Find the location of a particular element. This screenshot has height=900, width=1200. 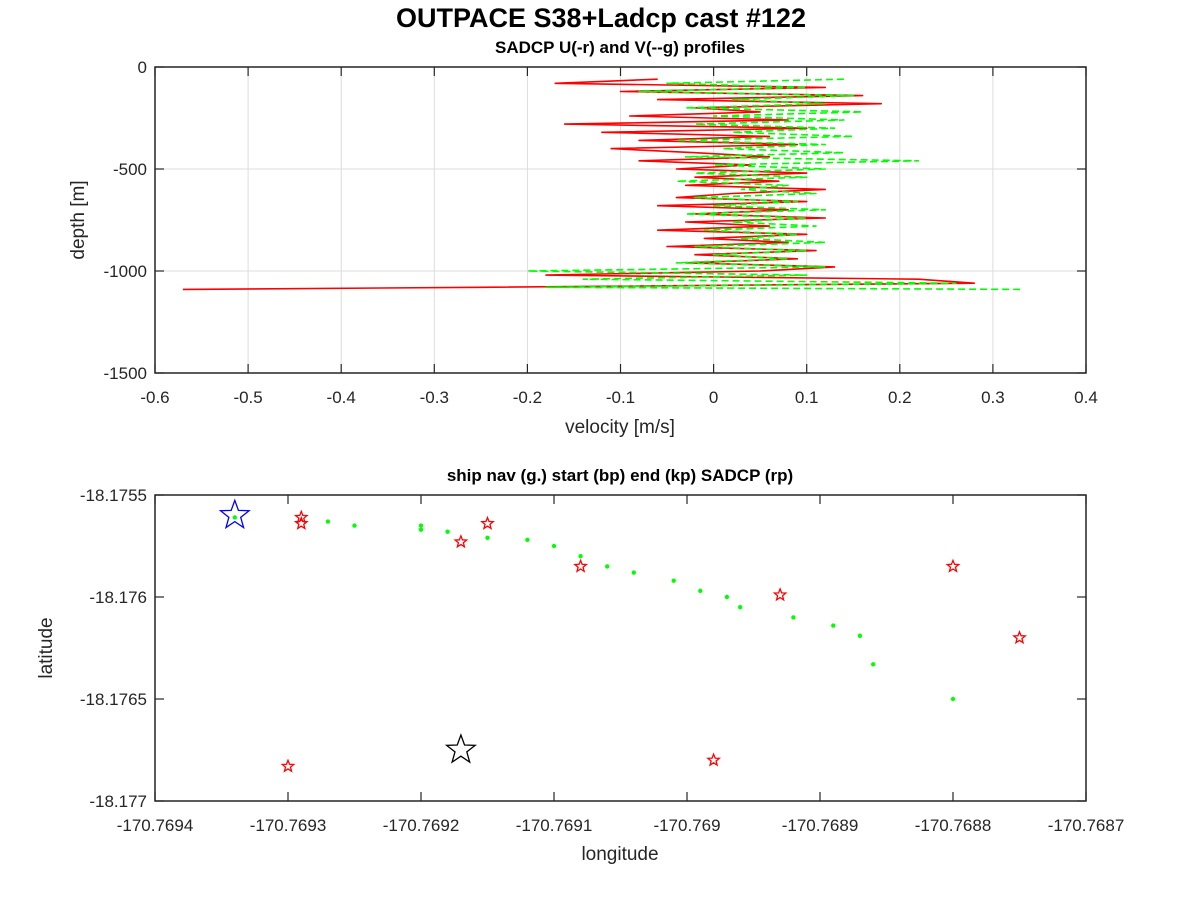

profile-x-tick-label: -0.5 is located at coordinates (247, 397).